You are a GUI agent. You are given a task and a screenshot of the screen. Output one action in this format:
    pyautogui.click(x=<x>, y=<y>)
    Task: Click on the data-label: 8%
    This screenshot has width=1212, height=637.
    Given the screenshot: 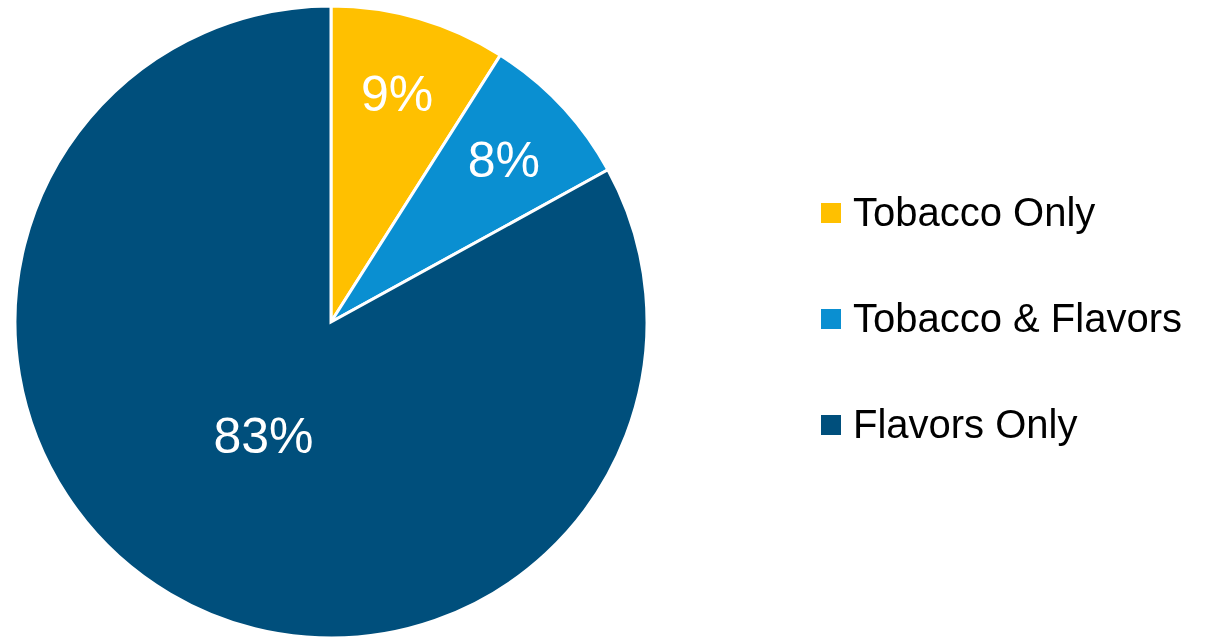 What is the action you would take?
    pyautogui.click(x=503, y=159)
    